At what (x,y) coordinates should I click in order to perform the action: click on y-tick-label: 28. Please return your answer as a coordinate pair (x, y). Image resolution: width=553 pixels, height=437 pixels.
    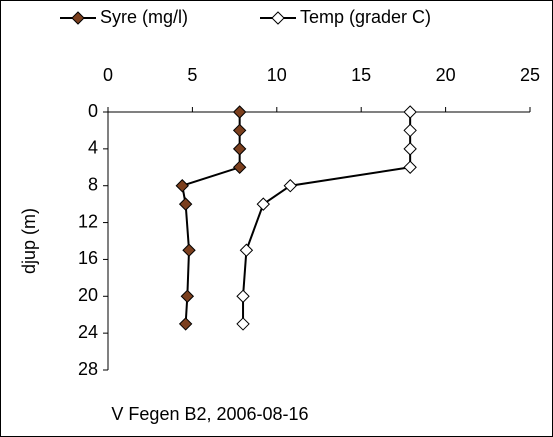
    Looking at the image, I should click on (88, 369).